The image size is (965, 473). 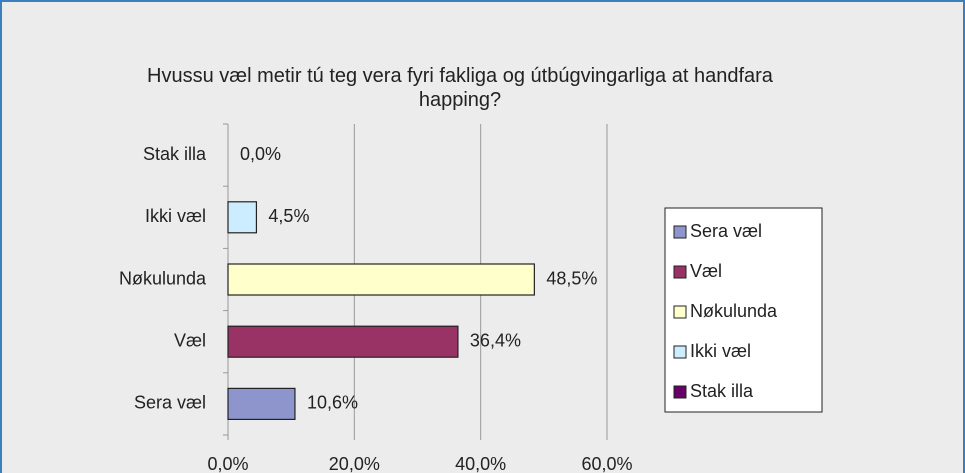 I want to click on legend-label: Væl, so click(x=706, y=271).